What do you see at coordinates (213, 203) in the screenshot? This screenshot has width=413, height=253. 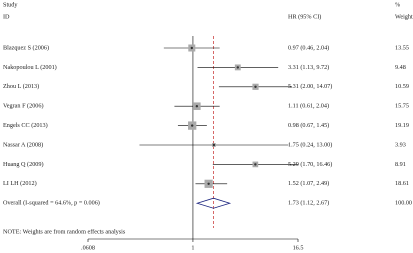 I see `overall-diamond` at bounding box center [213, 203].